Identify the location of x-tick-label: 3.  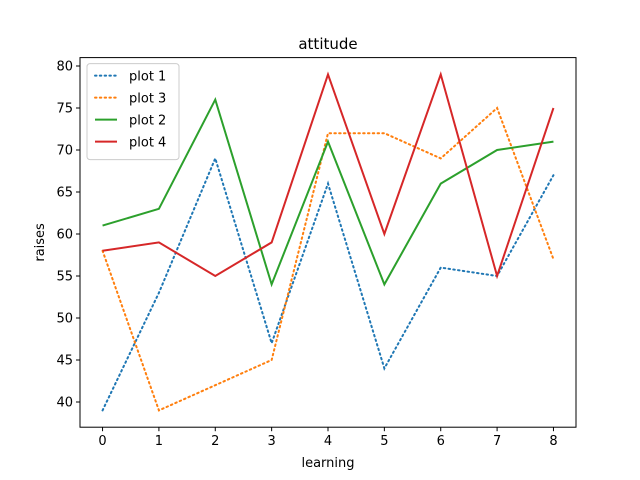
(271, 441).